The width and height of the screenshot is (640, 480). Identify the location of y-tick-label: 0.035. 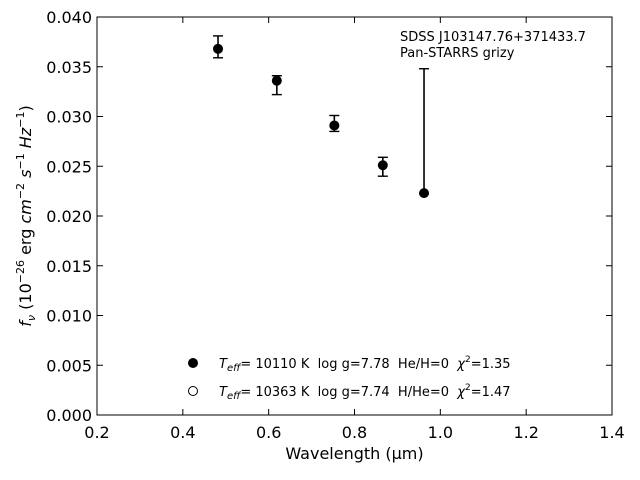
(69, 67).